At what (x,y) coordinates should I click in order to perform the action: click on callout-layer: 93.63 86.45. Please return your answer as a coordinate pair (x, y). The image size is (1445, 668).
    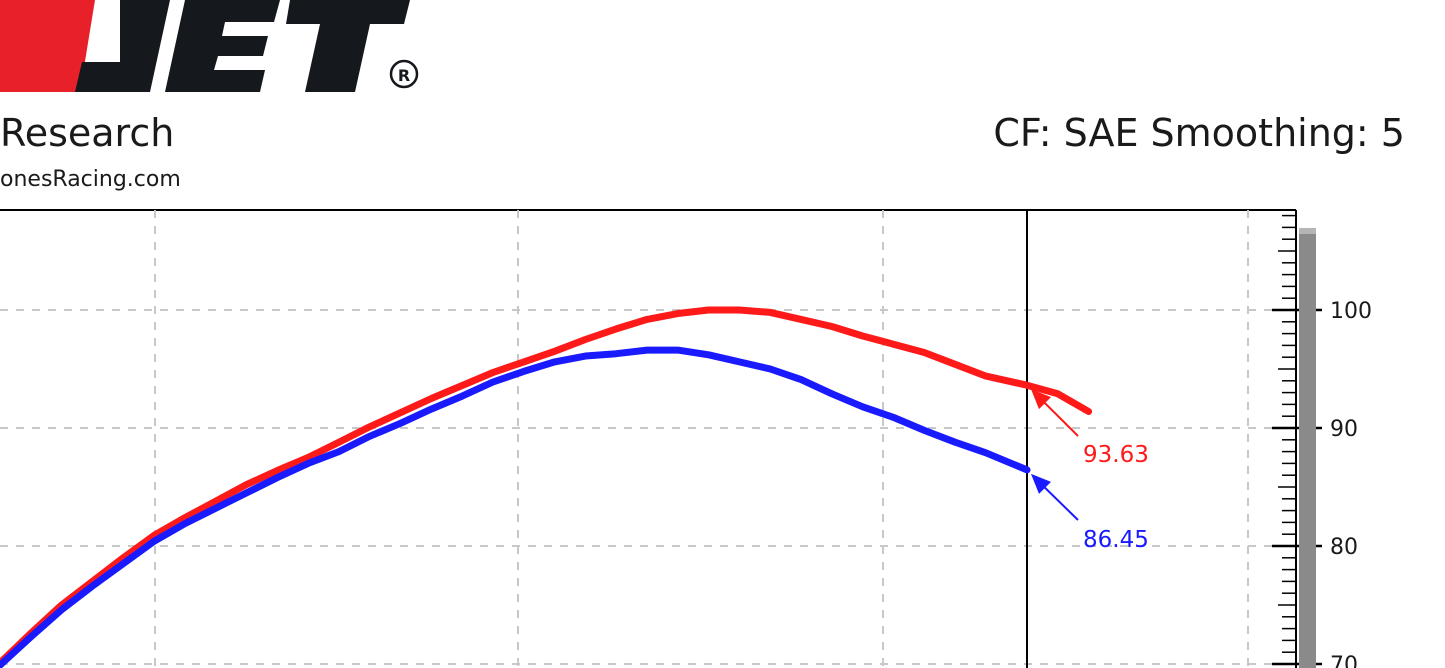
    Looking at the image, I should click on (1090, 471).